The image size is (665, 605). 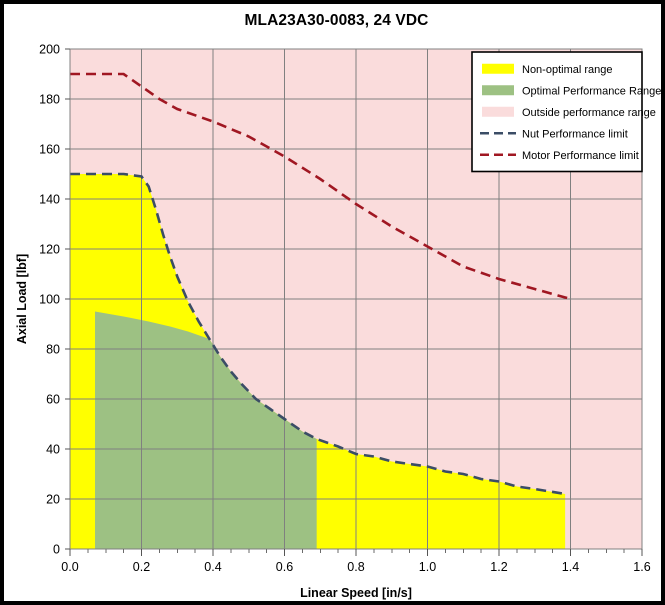 I want to click on legend-item-label: Non-optimal range, so click(x=567, y=70).